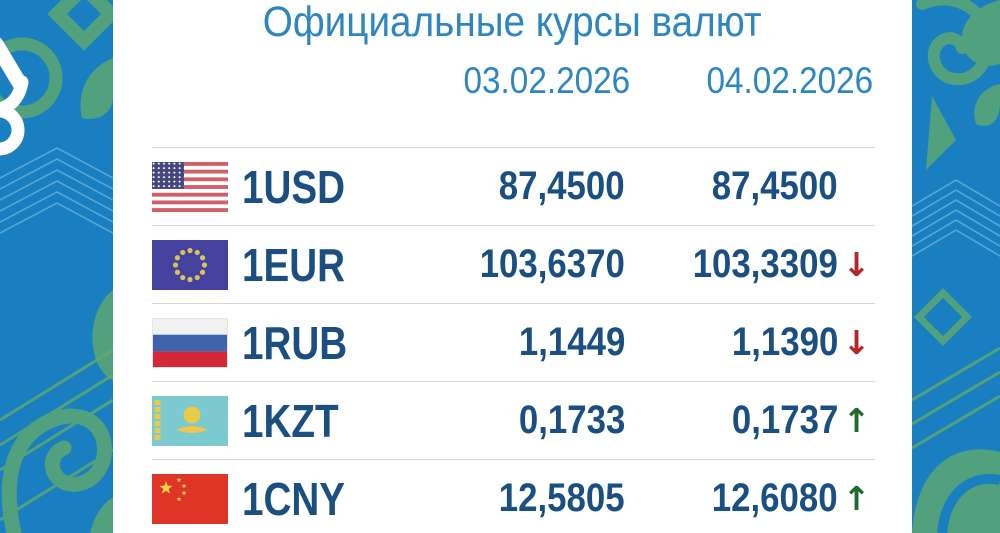  I want to click on table-row-rub: 1RUB 1,1449 1,1390 ↓, so click(513, 342).